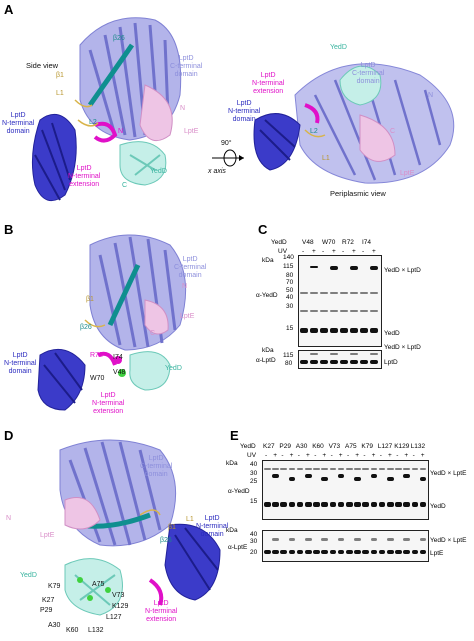 The width and height of the screenshot is (474, 641). I want to click on gel-e-uv-5: +, so click(308, 455).